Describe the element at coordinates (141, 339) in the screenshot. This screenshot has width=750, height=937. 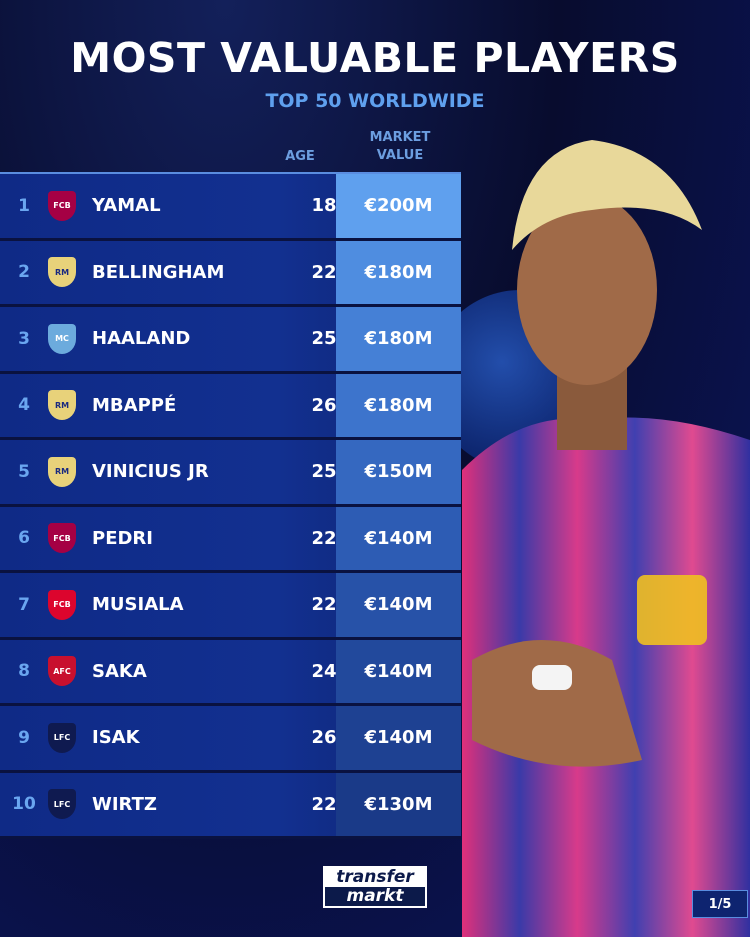
I see `player-name: HAALAND` at that location.